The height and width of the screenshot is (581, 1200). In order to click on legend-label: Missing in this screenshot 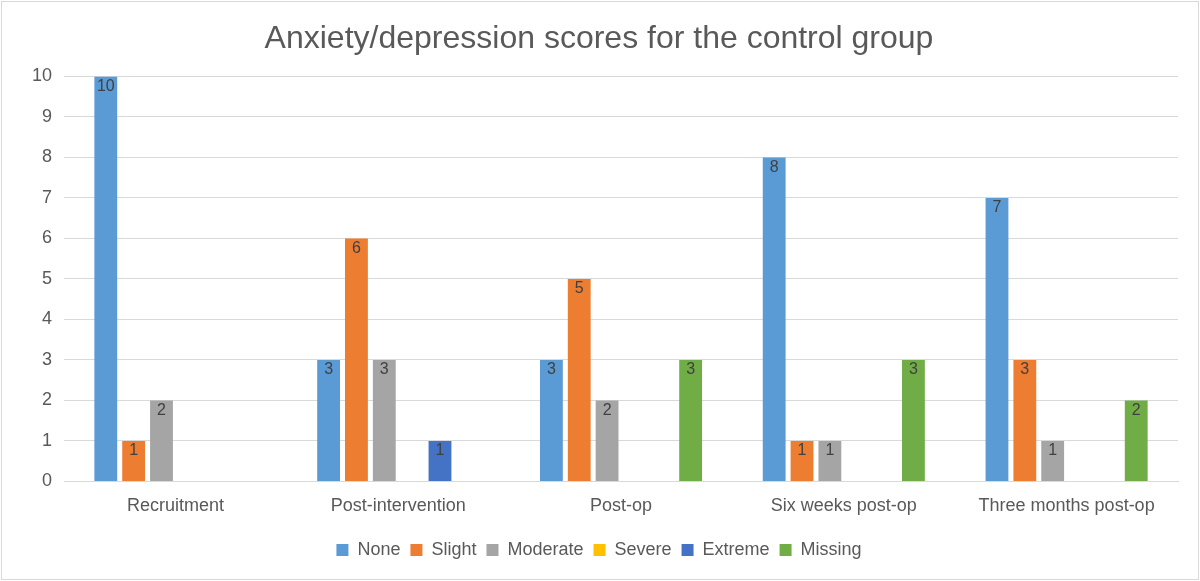, I will do `click(831, 548)`.